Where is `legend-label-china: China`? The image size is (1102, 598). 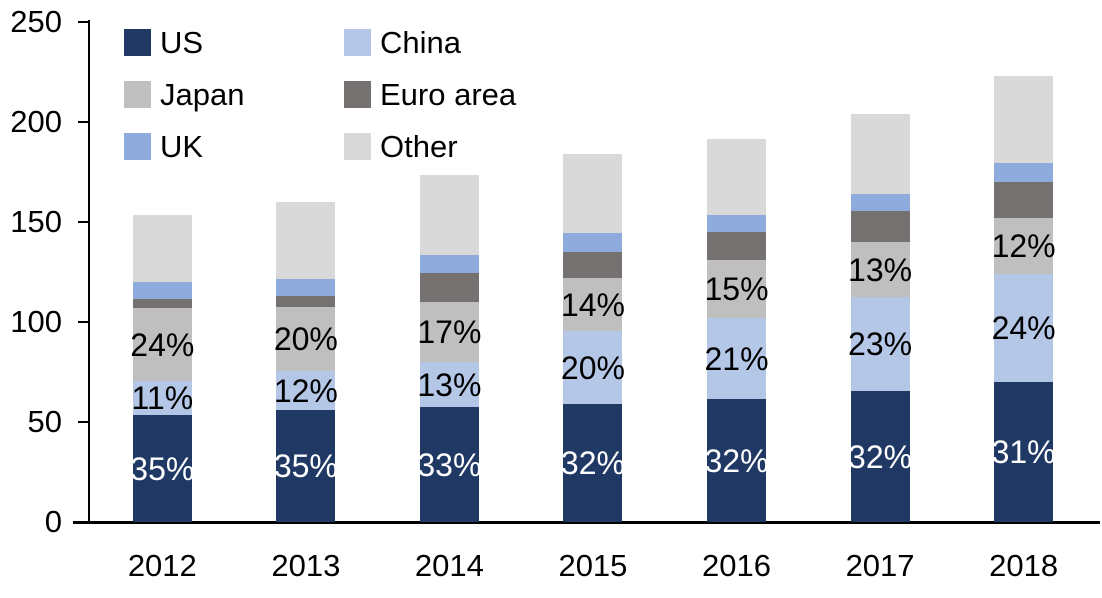 legend-label-china: China is located at coordinates (420, 42).